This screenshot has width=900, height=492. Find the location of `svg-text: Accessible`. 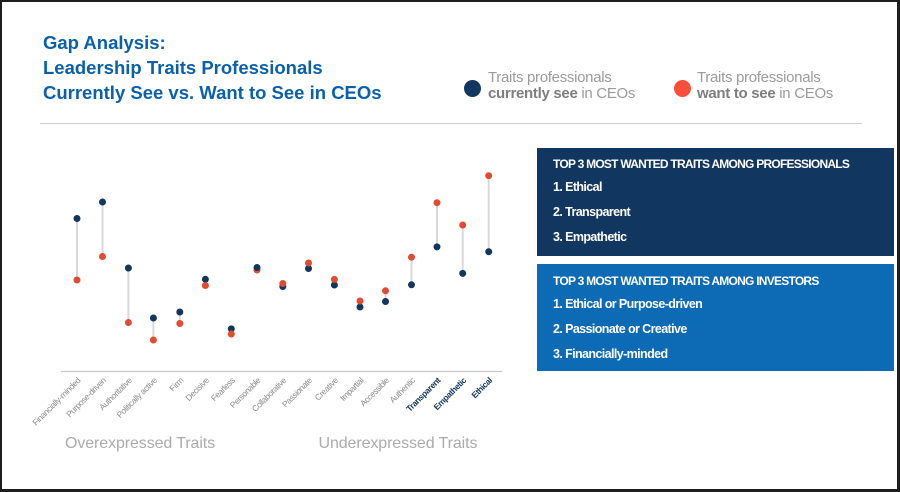

svg-text: Accessible is located at coordinates (374, 391).